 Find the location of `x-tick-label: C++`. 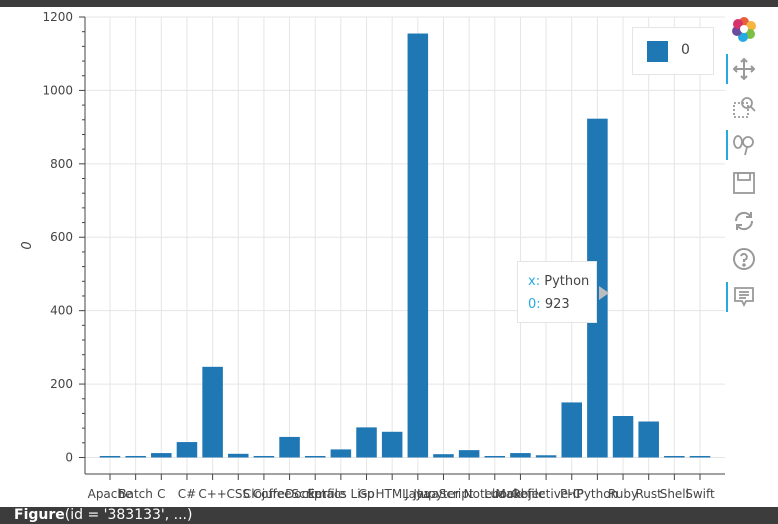

x-tick-label: C++ is located at coordinates (212, 494).